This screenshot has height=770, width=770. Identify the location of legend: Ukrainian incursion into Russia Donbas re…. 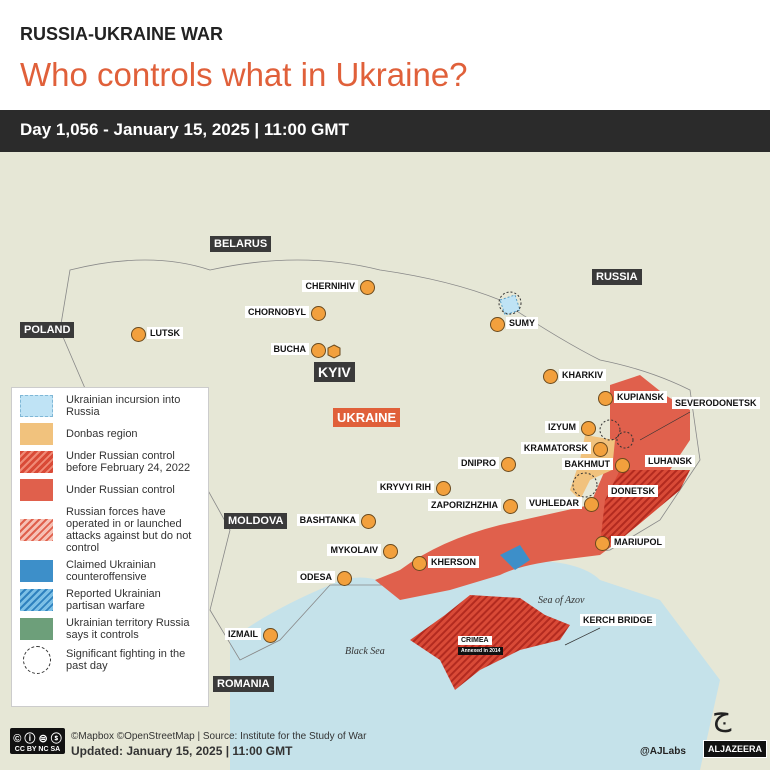
(110, 547).